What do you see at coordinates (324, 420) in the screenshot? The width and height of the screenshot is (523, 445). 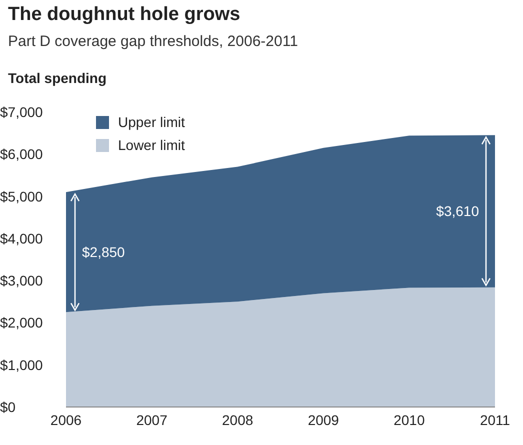 I see `x-tick-label: 2009` at bounding box center [324, 420].